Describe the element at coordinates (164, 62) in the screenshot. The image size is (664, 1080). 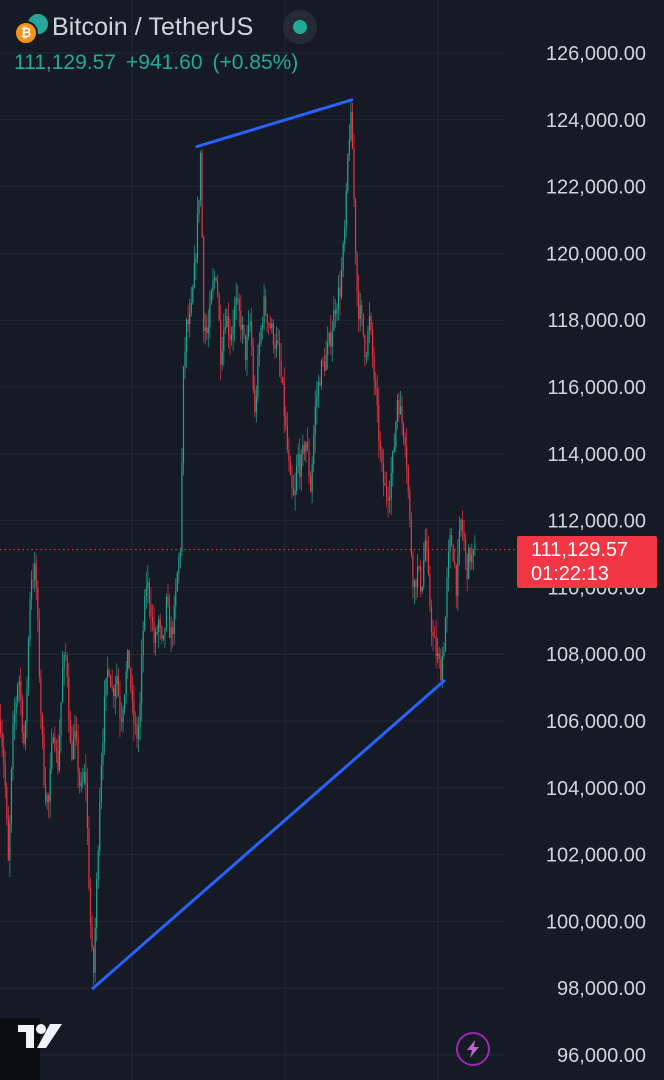
I see `price-change: +941.60` at that location.